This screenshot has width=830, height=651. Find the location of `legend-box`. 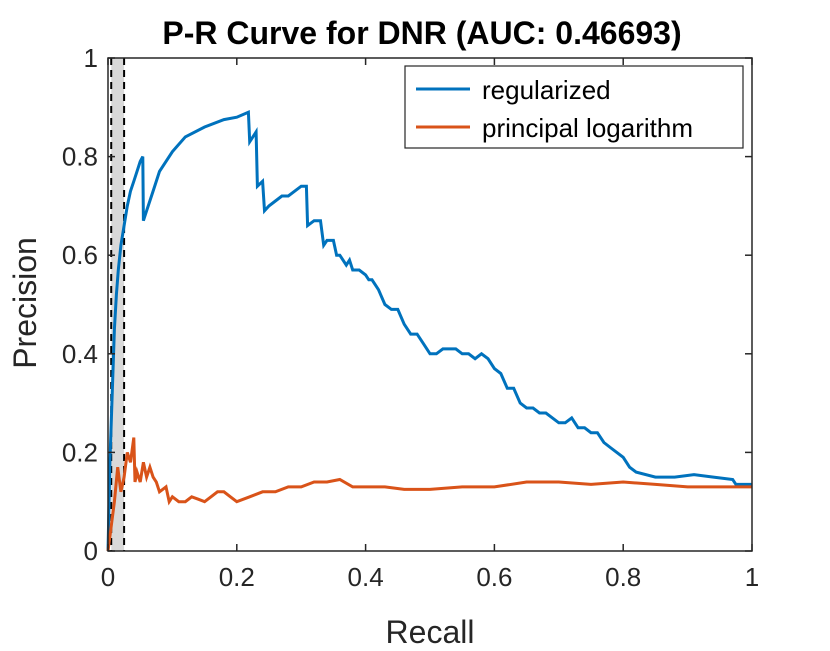

legend-box is located at coordinates (574, 107).